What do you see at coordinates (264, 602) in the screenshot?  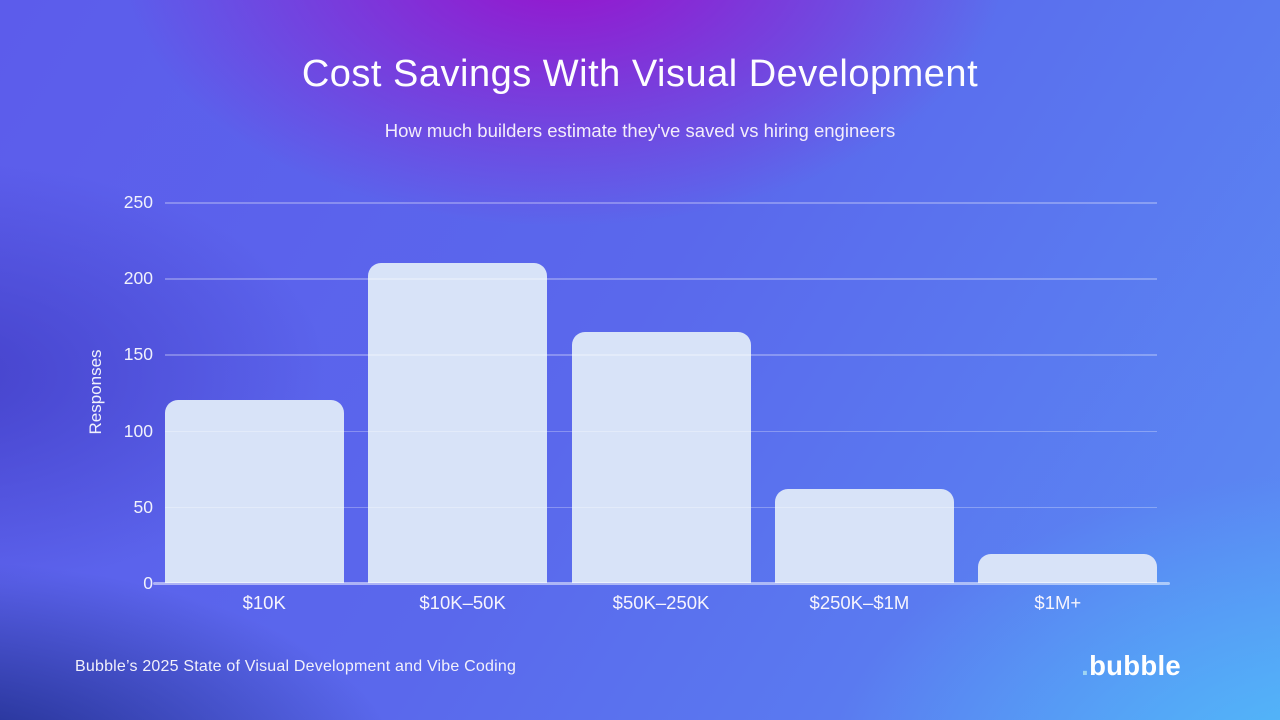 I see `x-tick-label: $10K` at bounding box center [264, 602].